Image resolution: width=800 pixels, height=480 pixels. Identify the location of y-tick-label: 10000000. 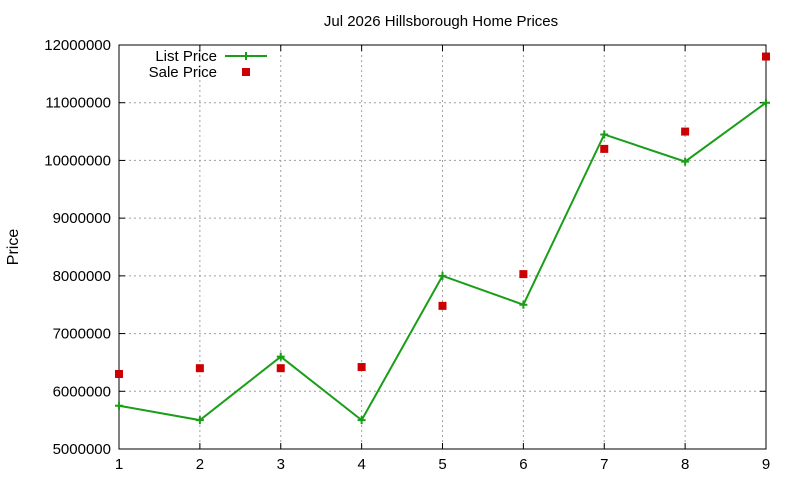
(77, 160).